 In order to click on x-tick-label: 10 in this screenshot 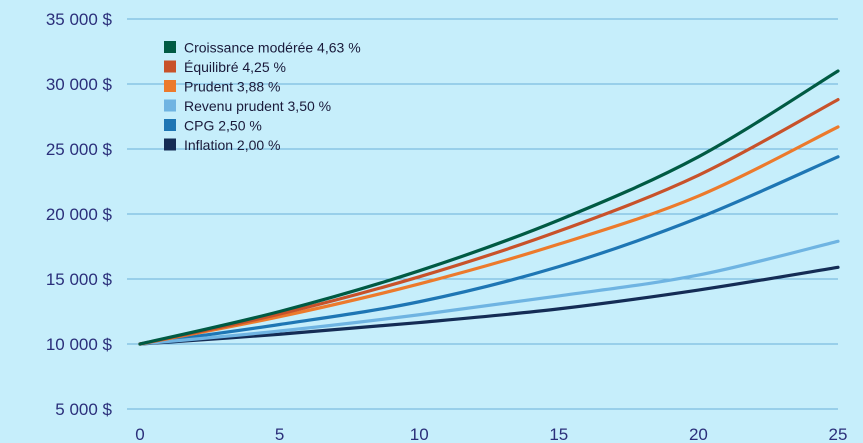, I will do `click(419, 434)`.